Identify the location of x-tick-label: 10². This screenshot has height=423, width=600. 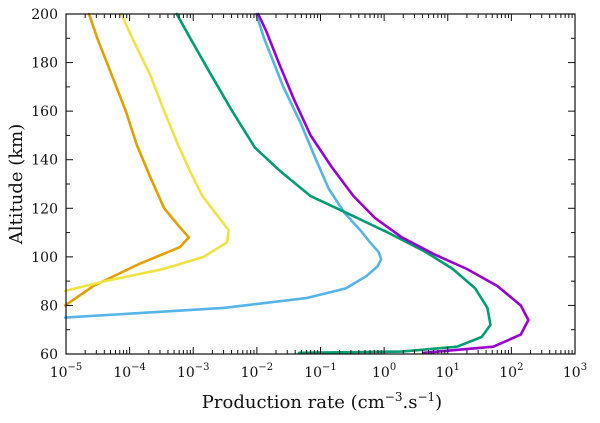
(511, 371).